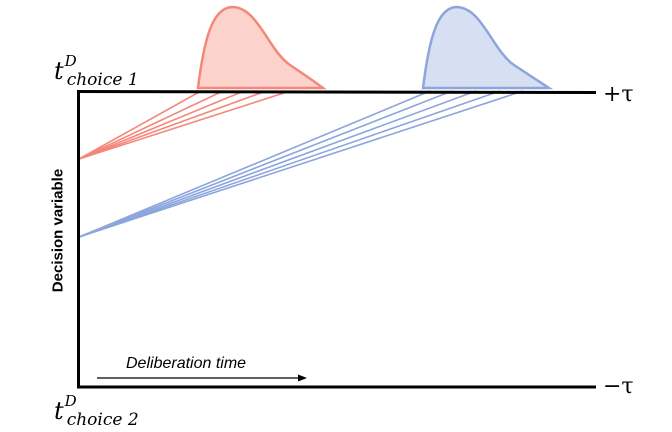  What do you see at coordinates (487, 47) in the screenshot?
I see `blue-distribution` at bounding box center [487, 47].